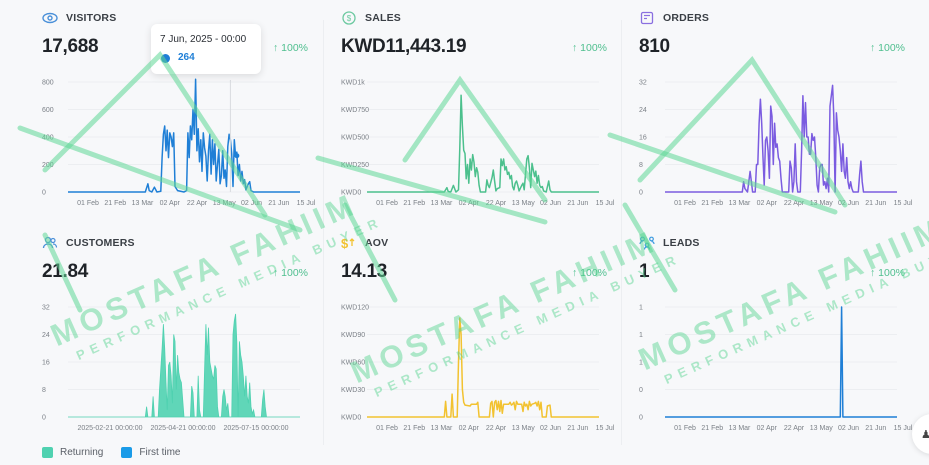  I want to click on metric-value: 810, so click(654, 46).